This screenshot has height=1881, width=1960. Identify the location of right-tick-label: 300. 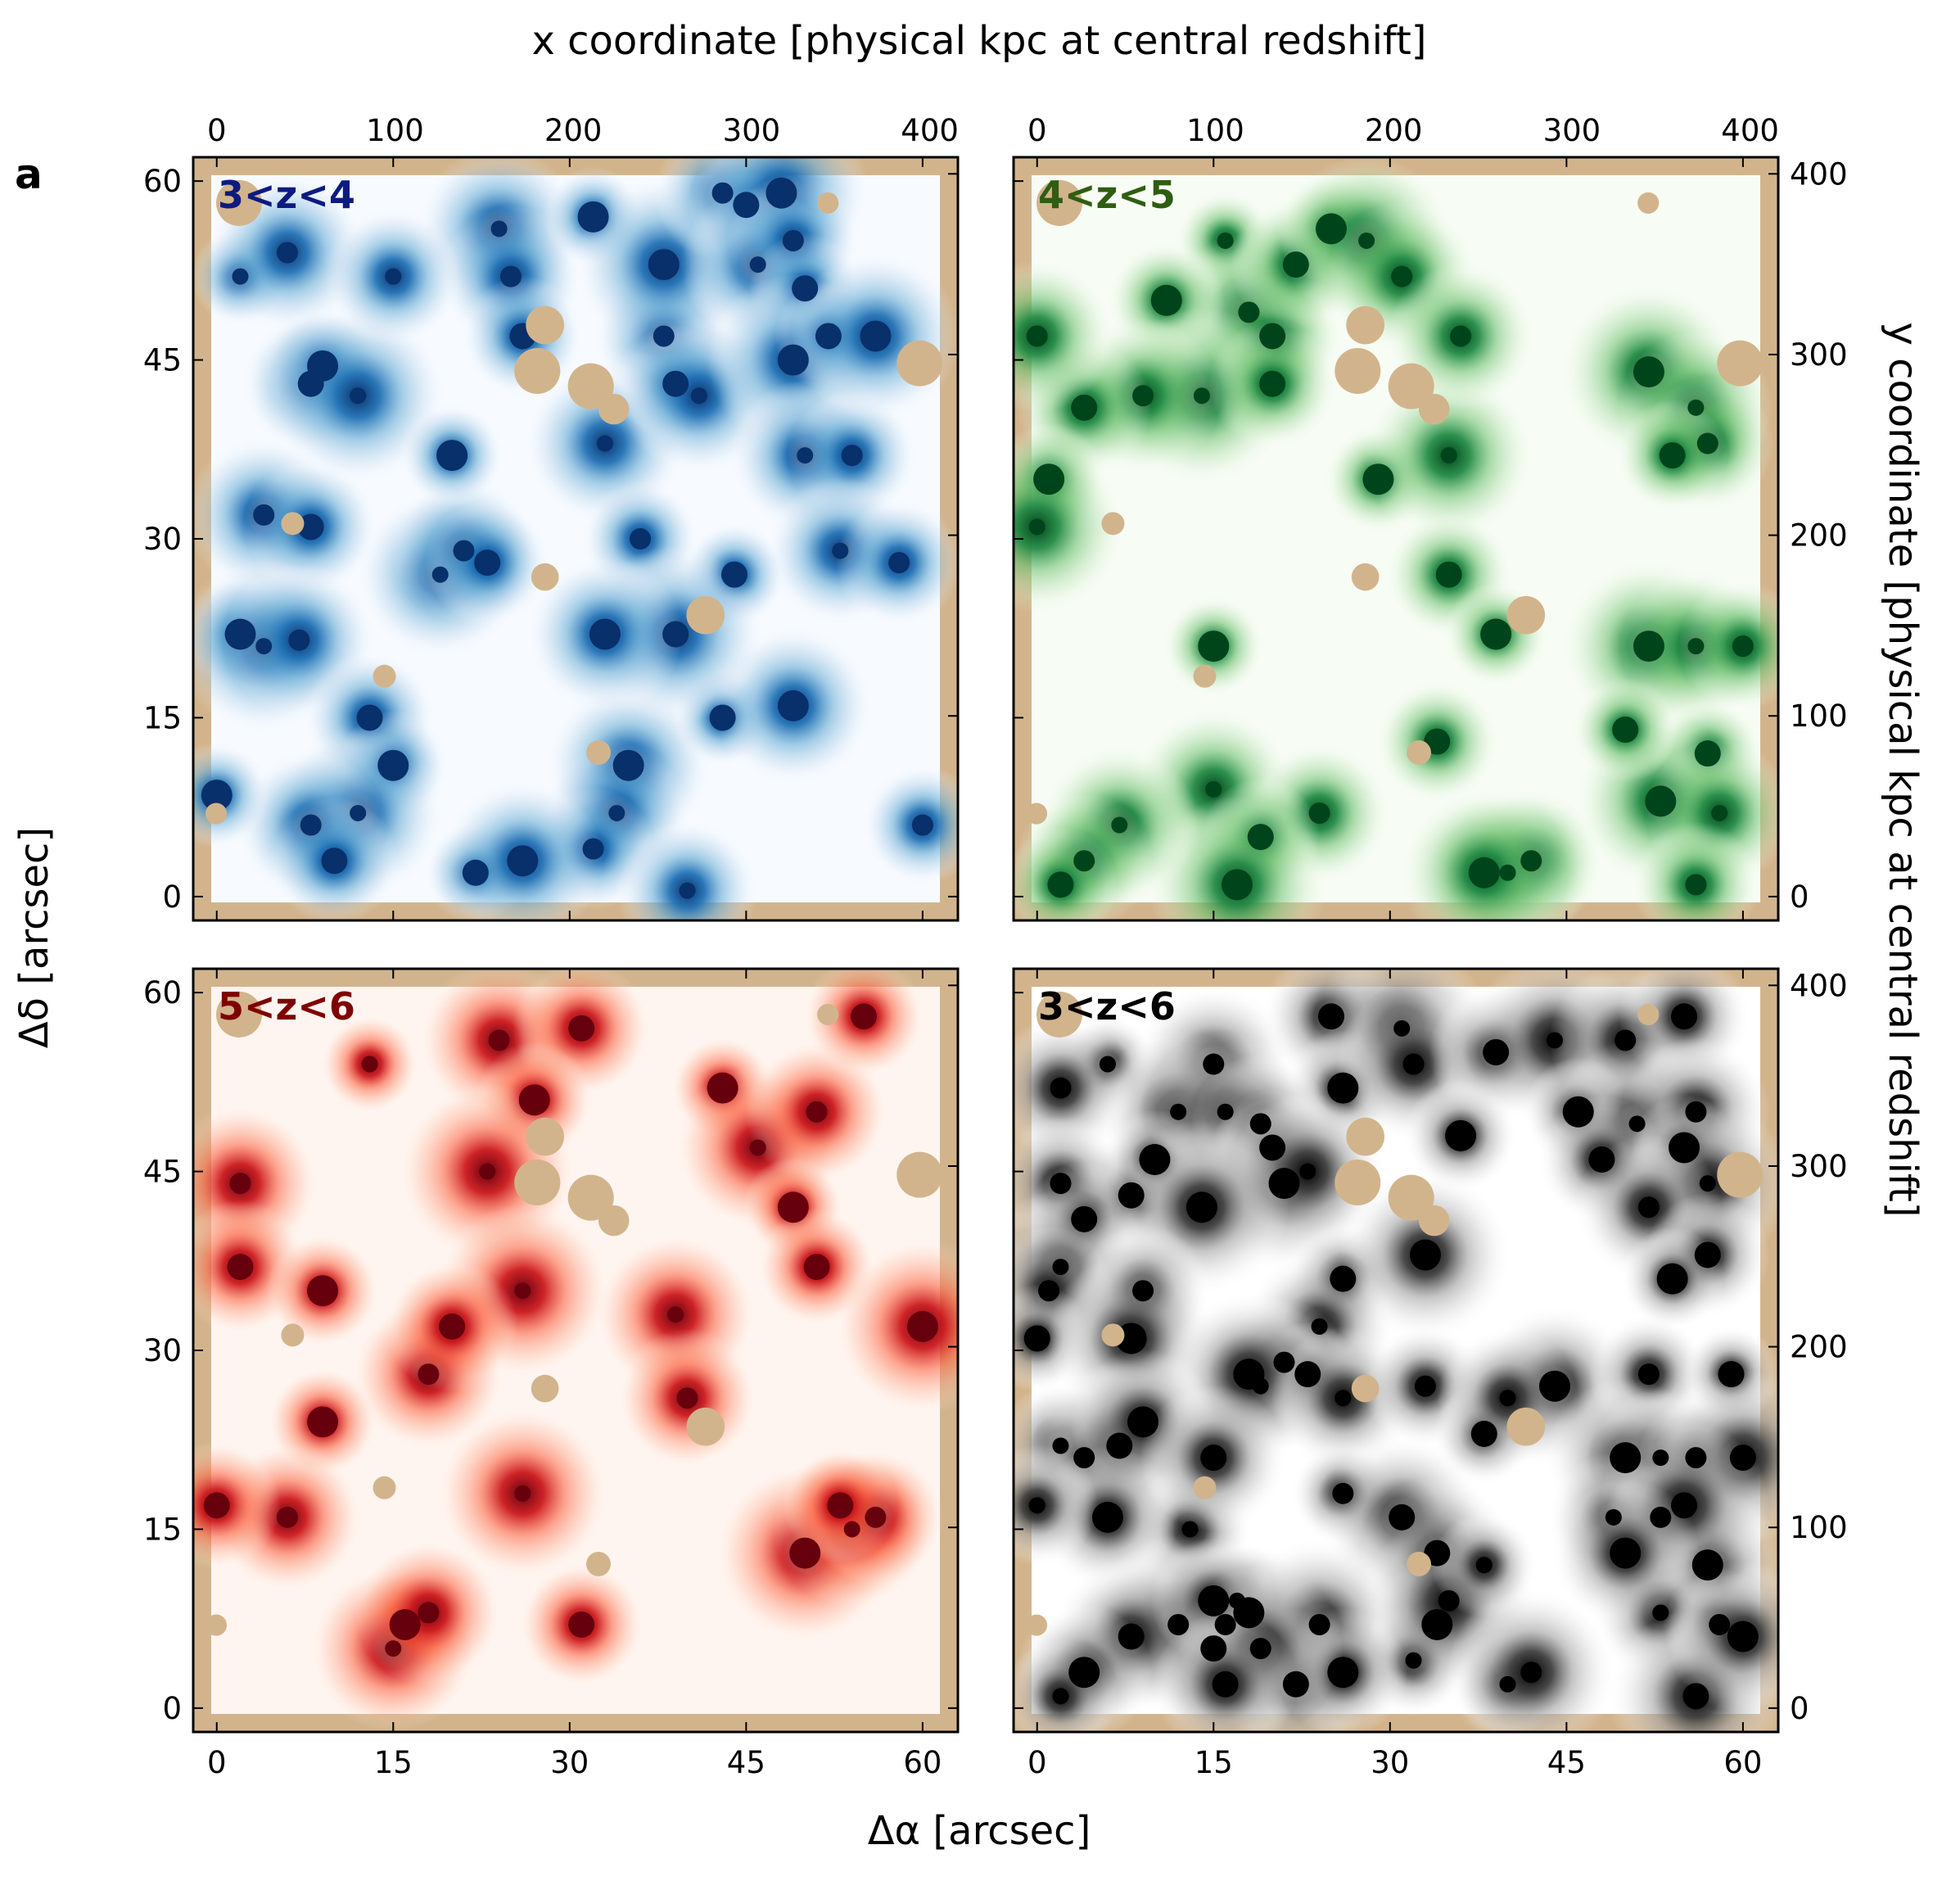
(1819, 355).